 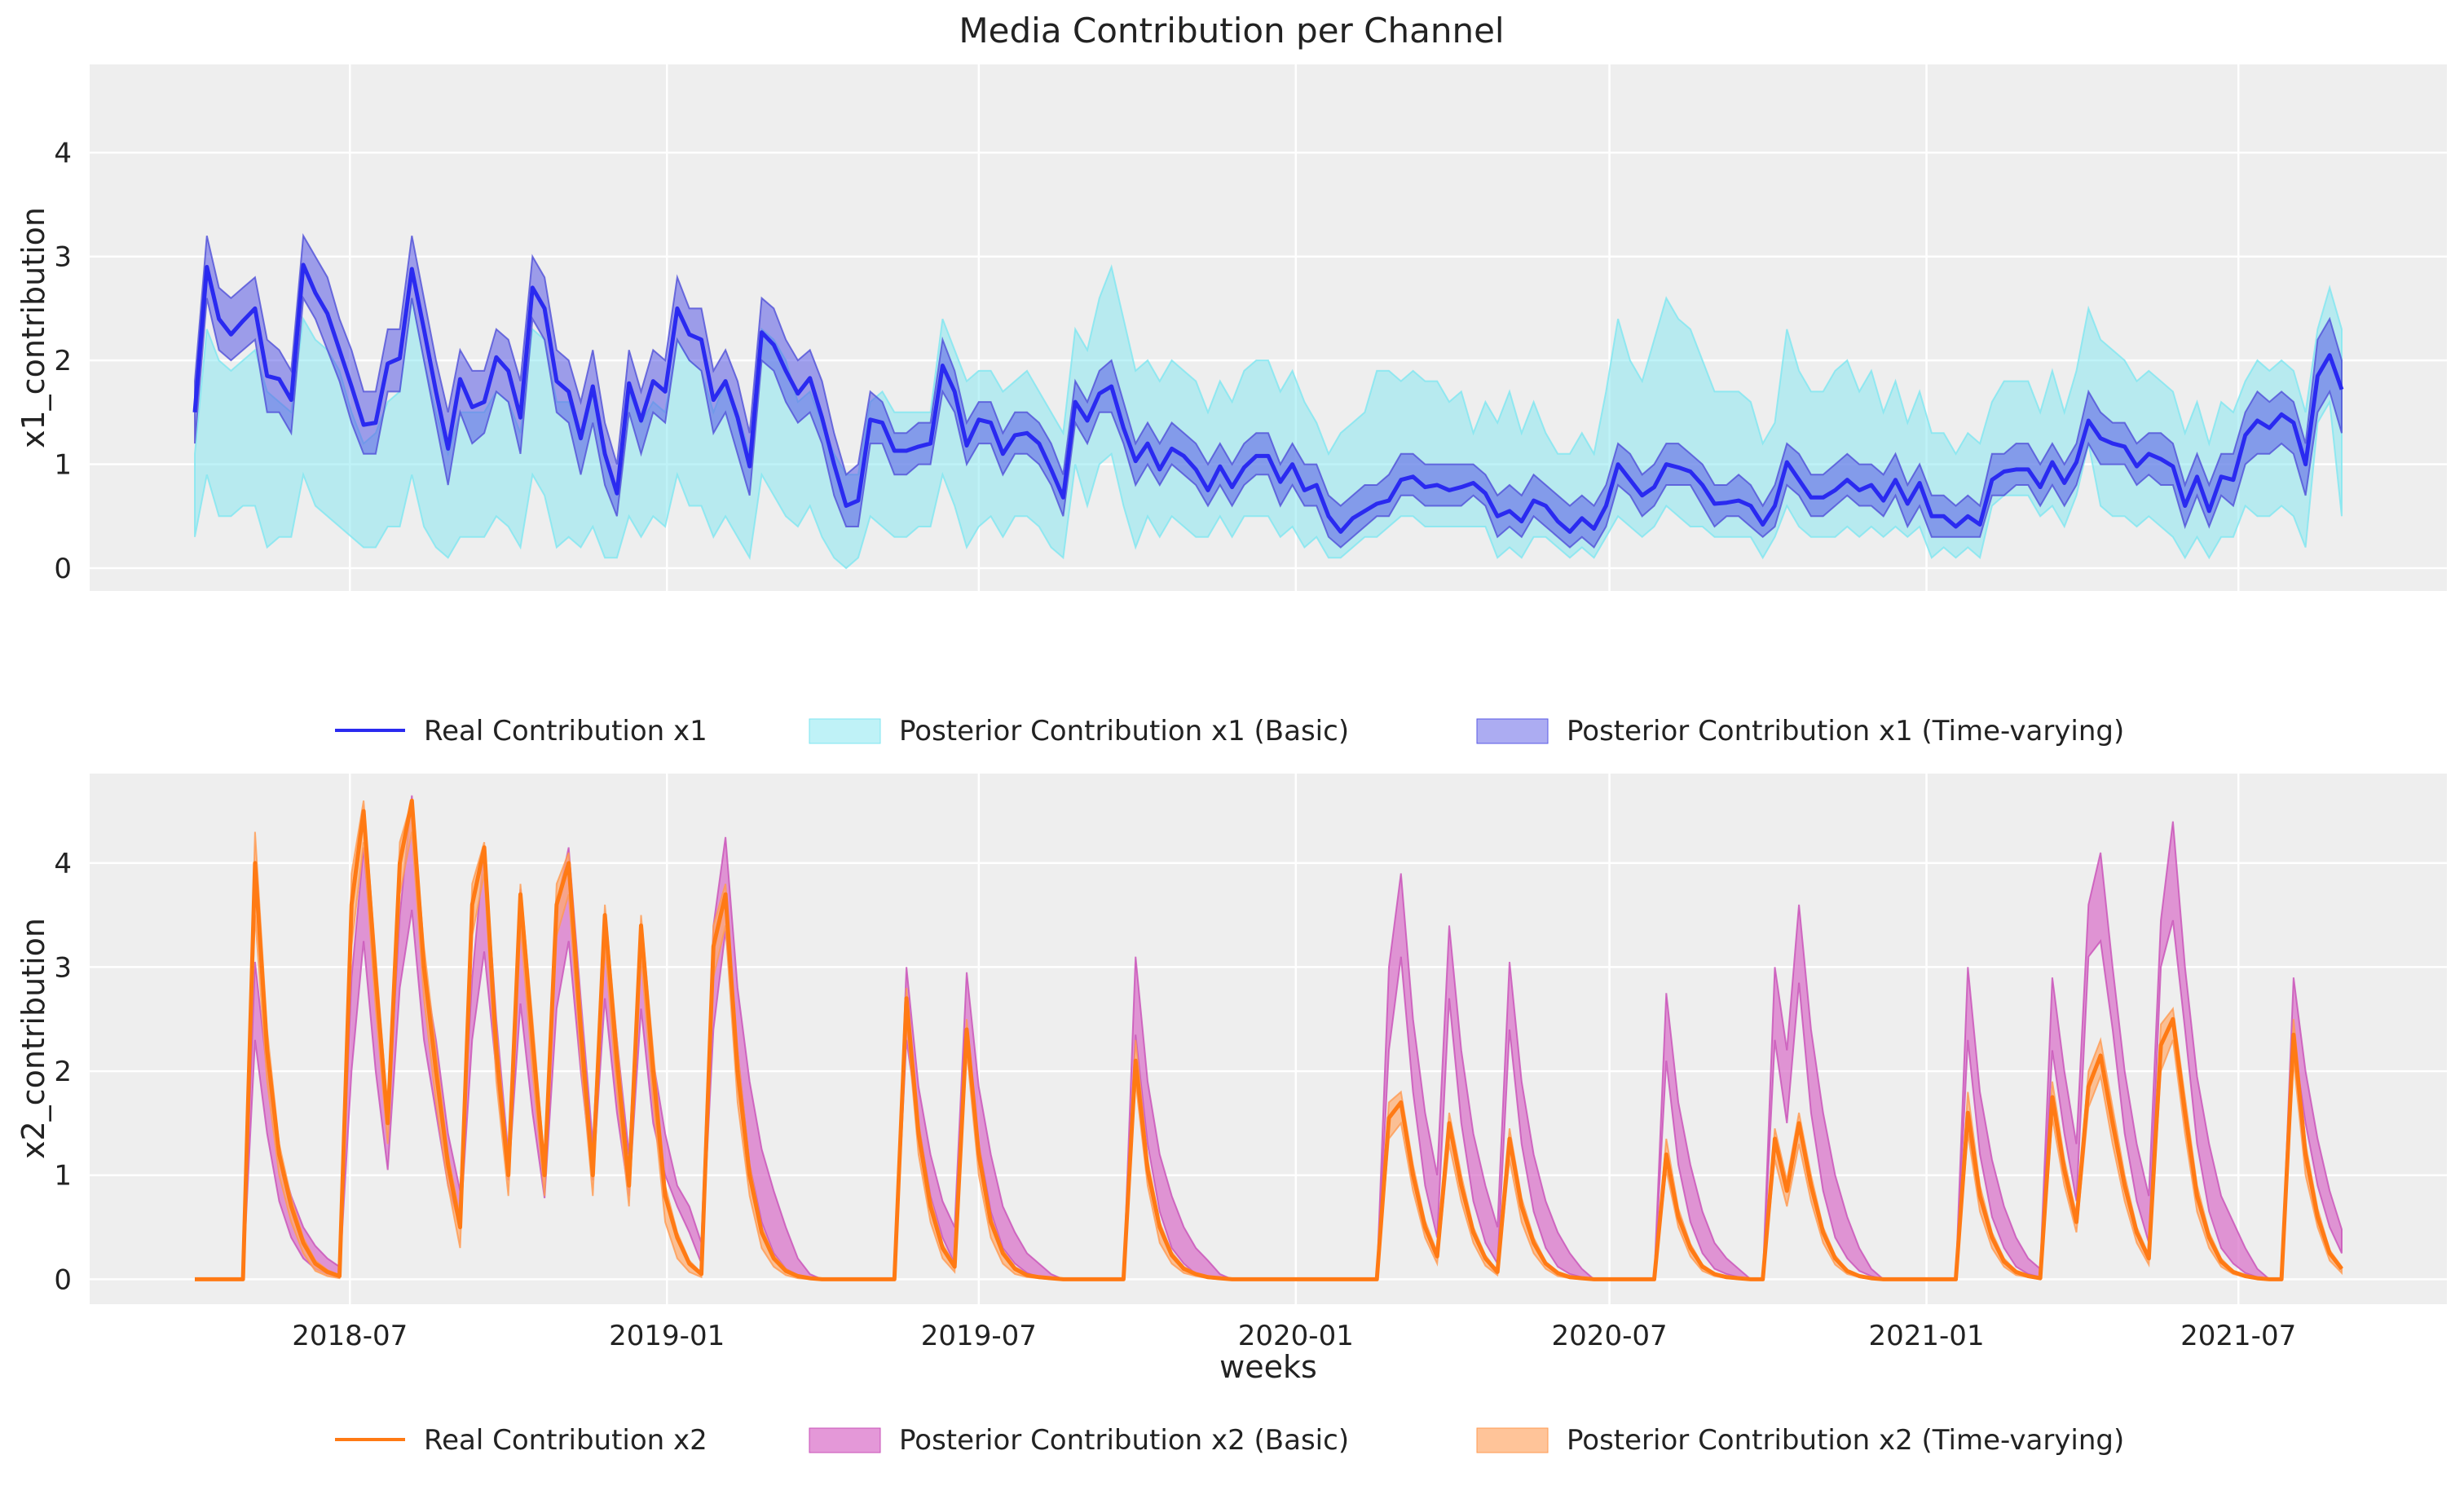 What do you see at coordinates (1124, 731) in the screenshot?
I see `legend-label-basic-x1: Posterior Contribution x1 (Basic)` at bounding box center [1124, 731].